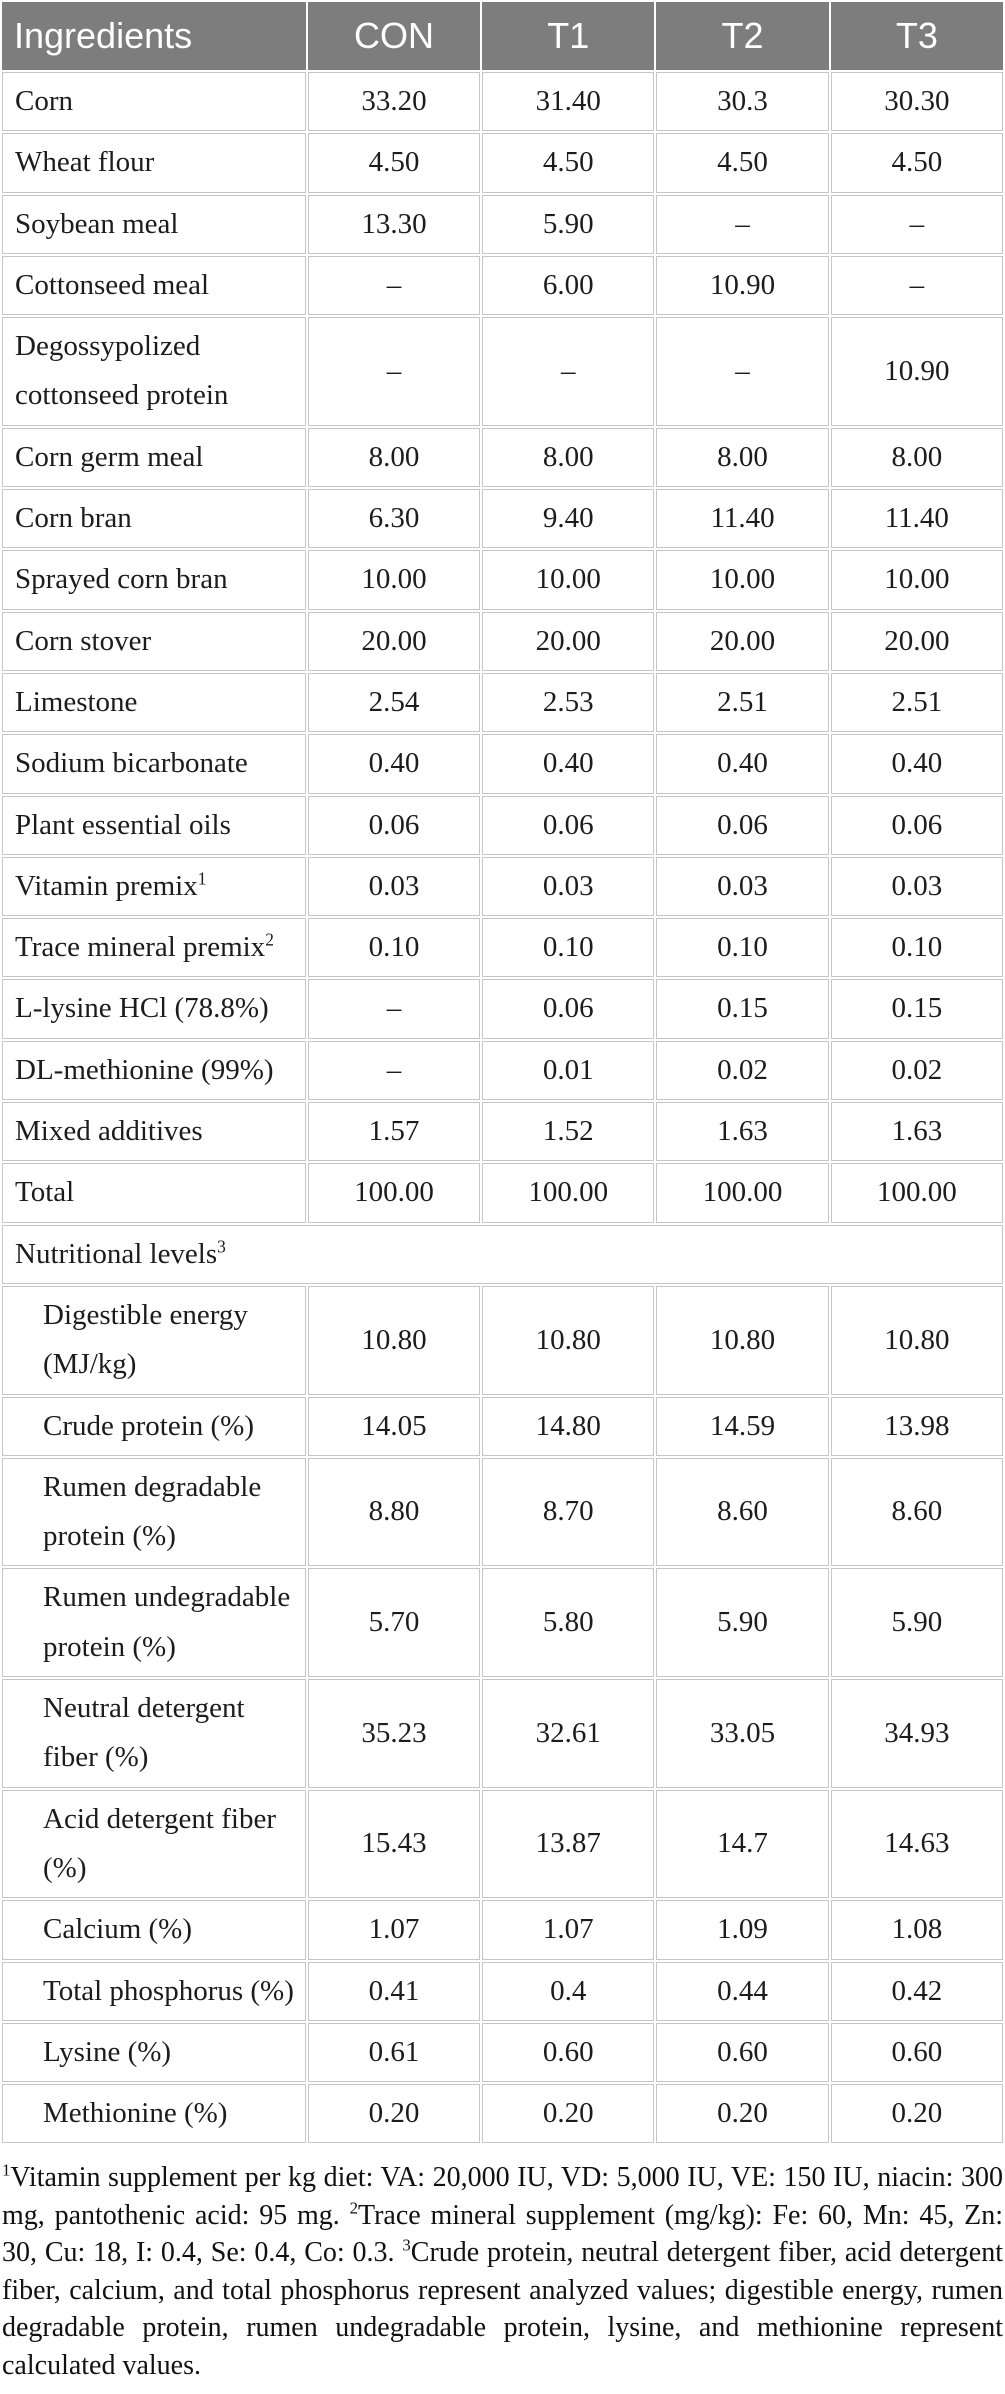  Describe the element at coordinates (154, 886) in the screenshot. I see `row-label: Vitamin premix1` at that location.